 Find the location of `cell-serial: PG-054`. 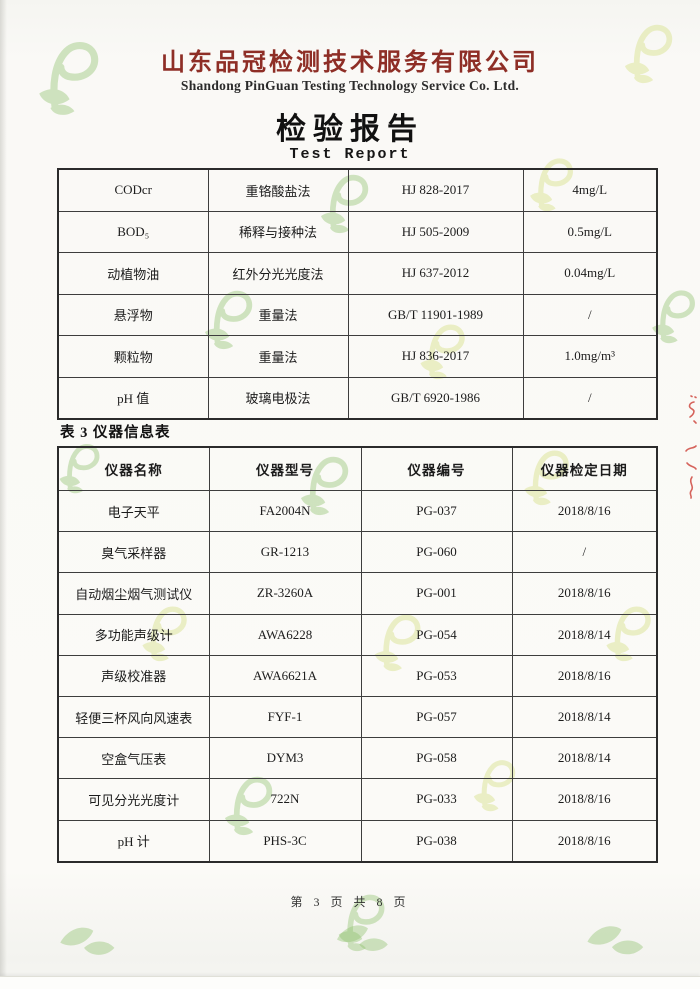

cell-serial: PG-054 is located at coordinates (436, 634).